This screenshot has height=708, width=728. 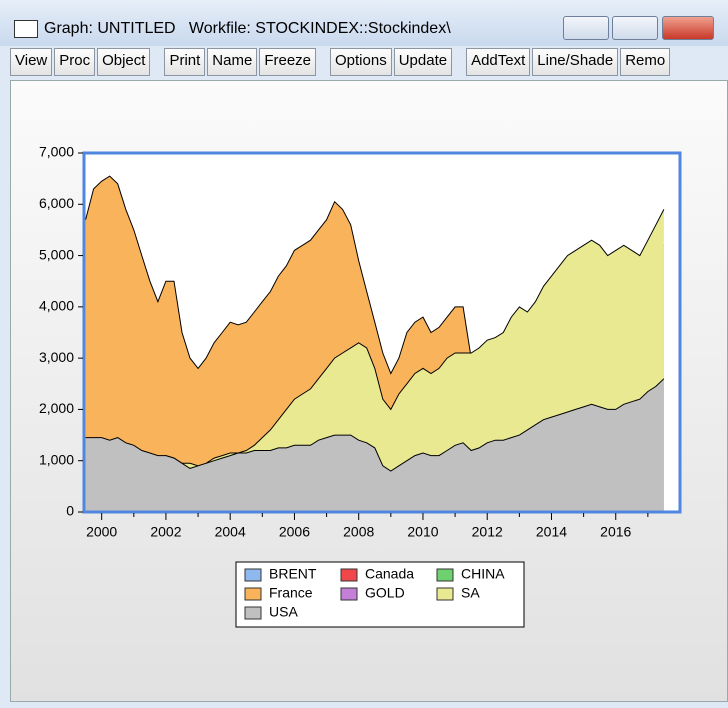 What do you see at coordinates (389, 574) in the screenshot?
I see `legend-label: Canada` at bounding box center [389, 574].